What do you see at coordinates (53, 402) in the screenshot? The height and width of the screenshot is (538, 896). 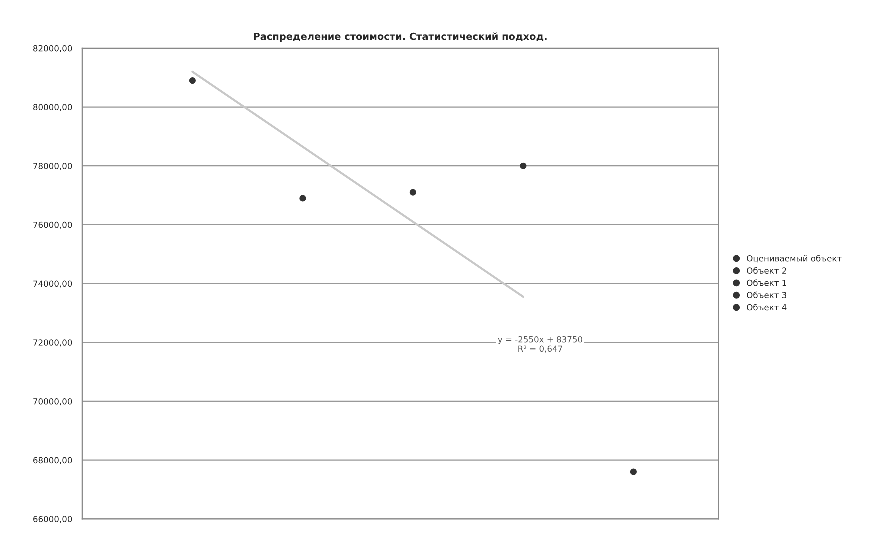 I see `y-tick-label: 70000,00` at bounding box center [53, 402].